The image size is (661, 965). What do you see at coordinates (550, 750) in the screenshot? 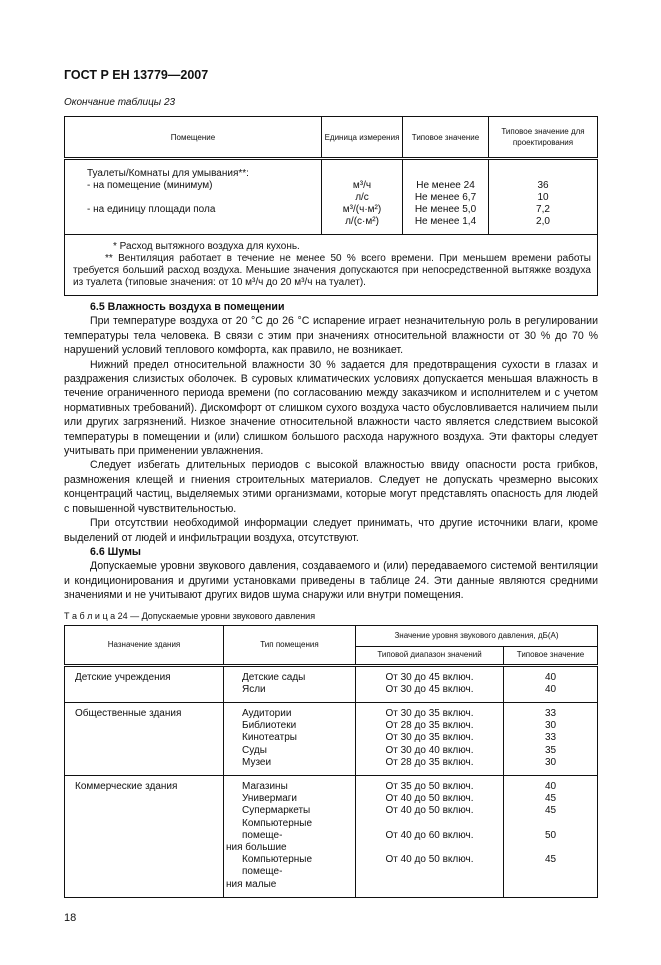
I see `typical-value: 35` at bounding box center [550, 750].